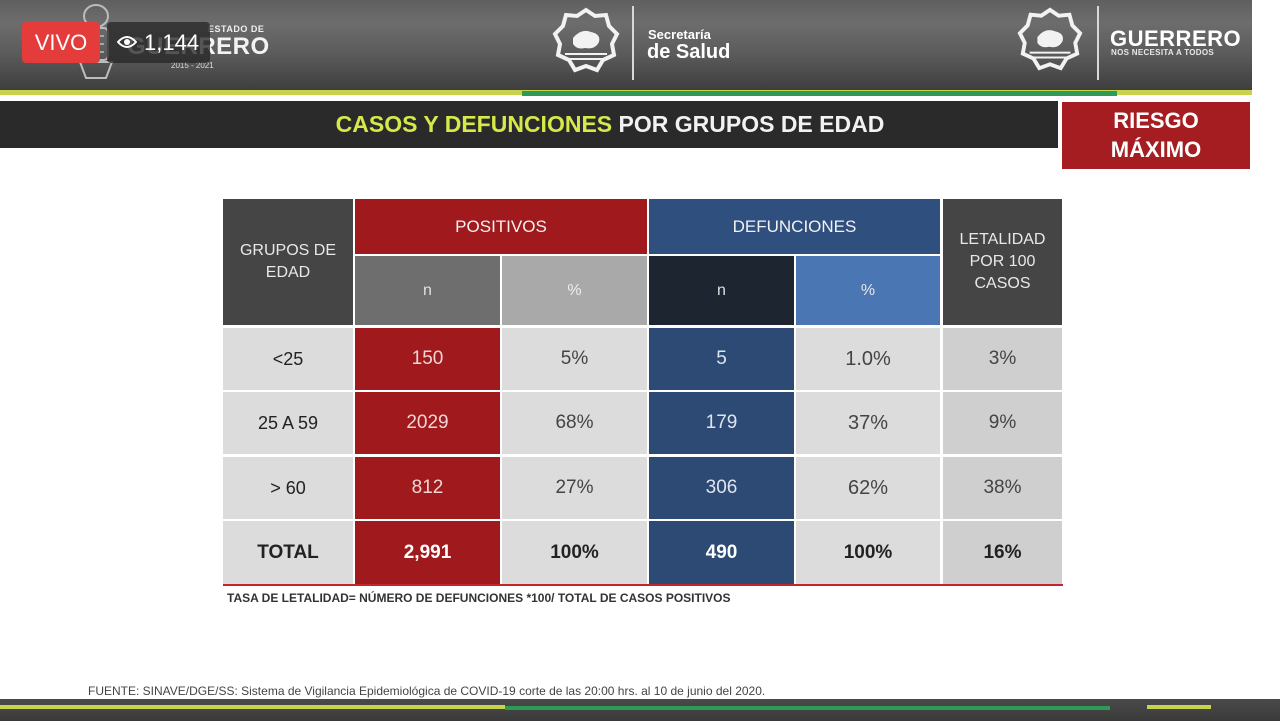 Image resolution: width=1280 pixels, height=721 pixels. I want to click on header-edge, so click(1266, 45).